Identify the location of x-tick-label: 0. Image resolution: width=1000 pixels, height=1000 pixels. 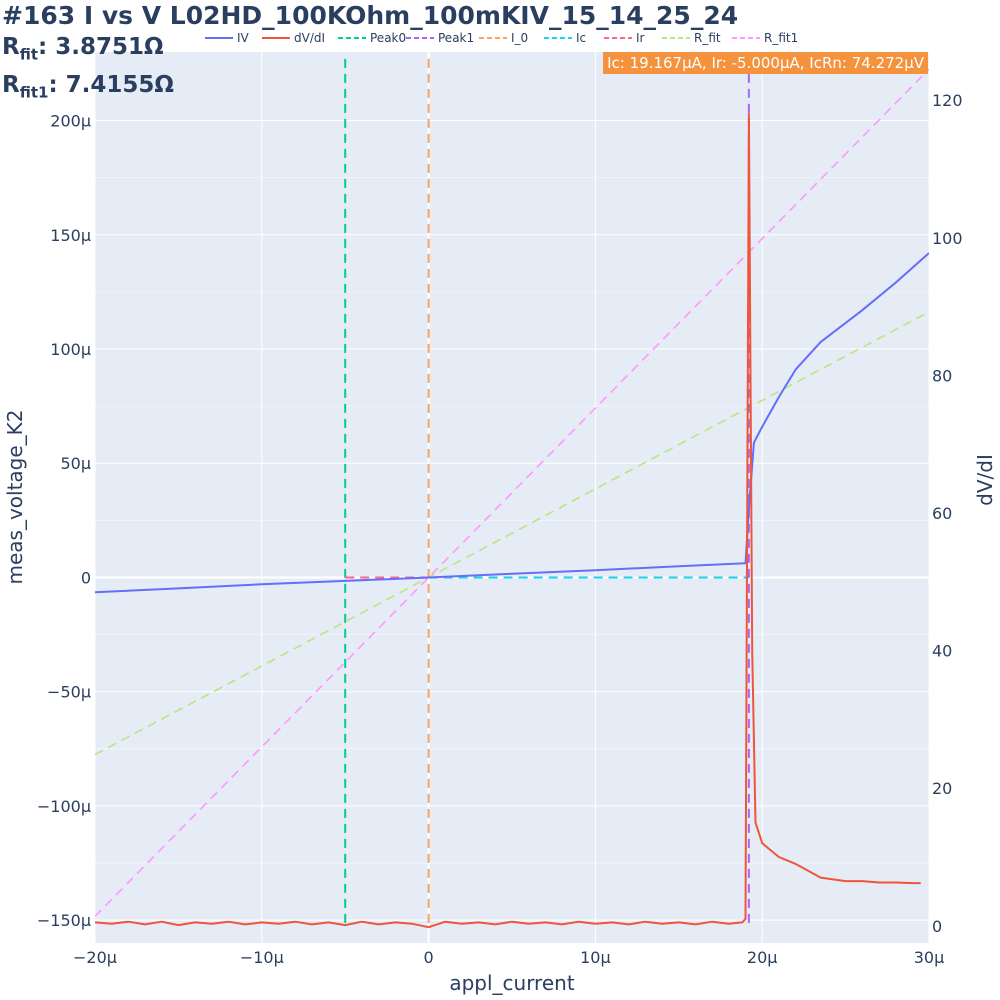
(429, 957).